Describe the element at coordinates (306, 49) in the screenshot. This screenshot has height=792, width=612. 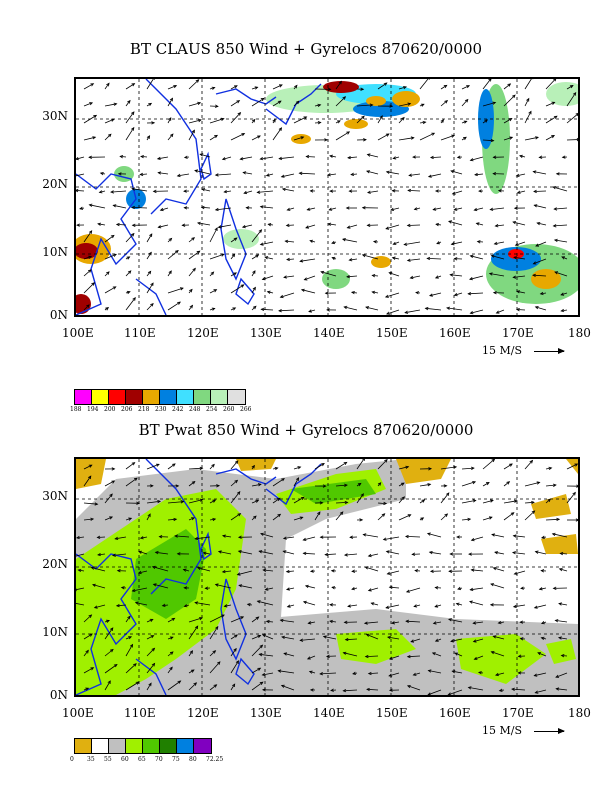
I see `panel1-title: BT CLAUS 850 Wind + Gyrelocs 870620/0000` at that location.